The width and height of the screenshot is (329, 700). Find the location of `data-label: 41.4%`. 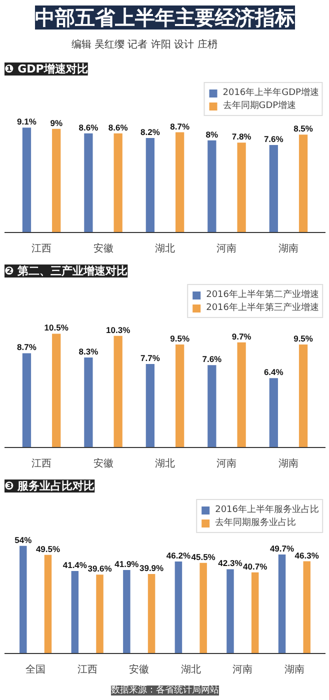

data-label: 41.4% is located at coordinates (75, 565).